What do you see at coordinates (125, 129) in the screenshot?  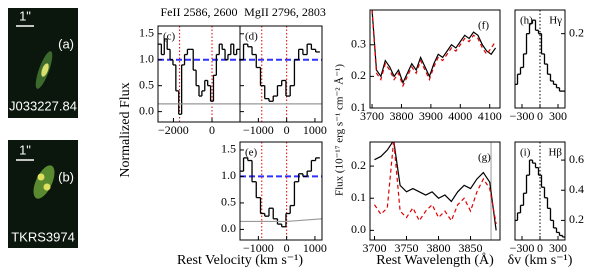 I see `y-axis-label: Normalized Flux` at bounding box center [125, 129].